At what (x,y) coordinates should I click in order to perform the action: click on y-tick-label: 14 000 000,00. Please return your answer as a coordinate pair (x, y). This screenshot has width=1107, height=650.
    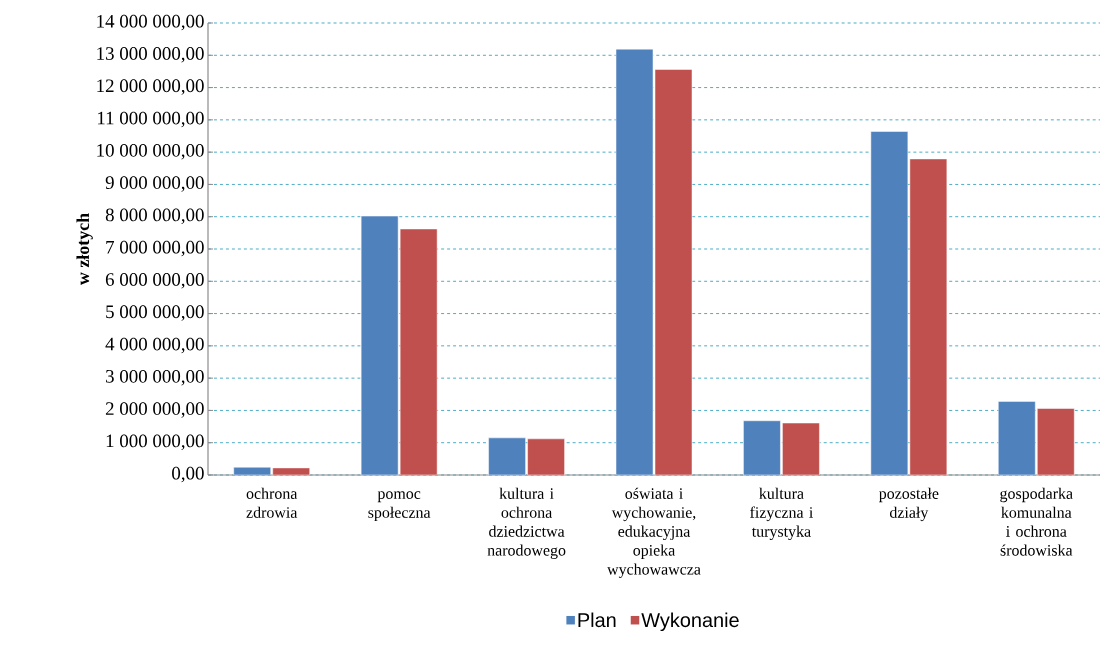
    Looking at the image, I should click on (150, 22).